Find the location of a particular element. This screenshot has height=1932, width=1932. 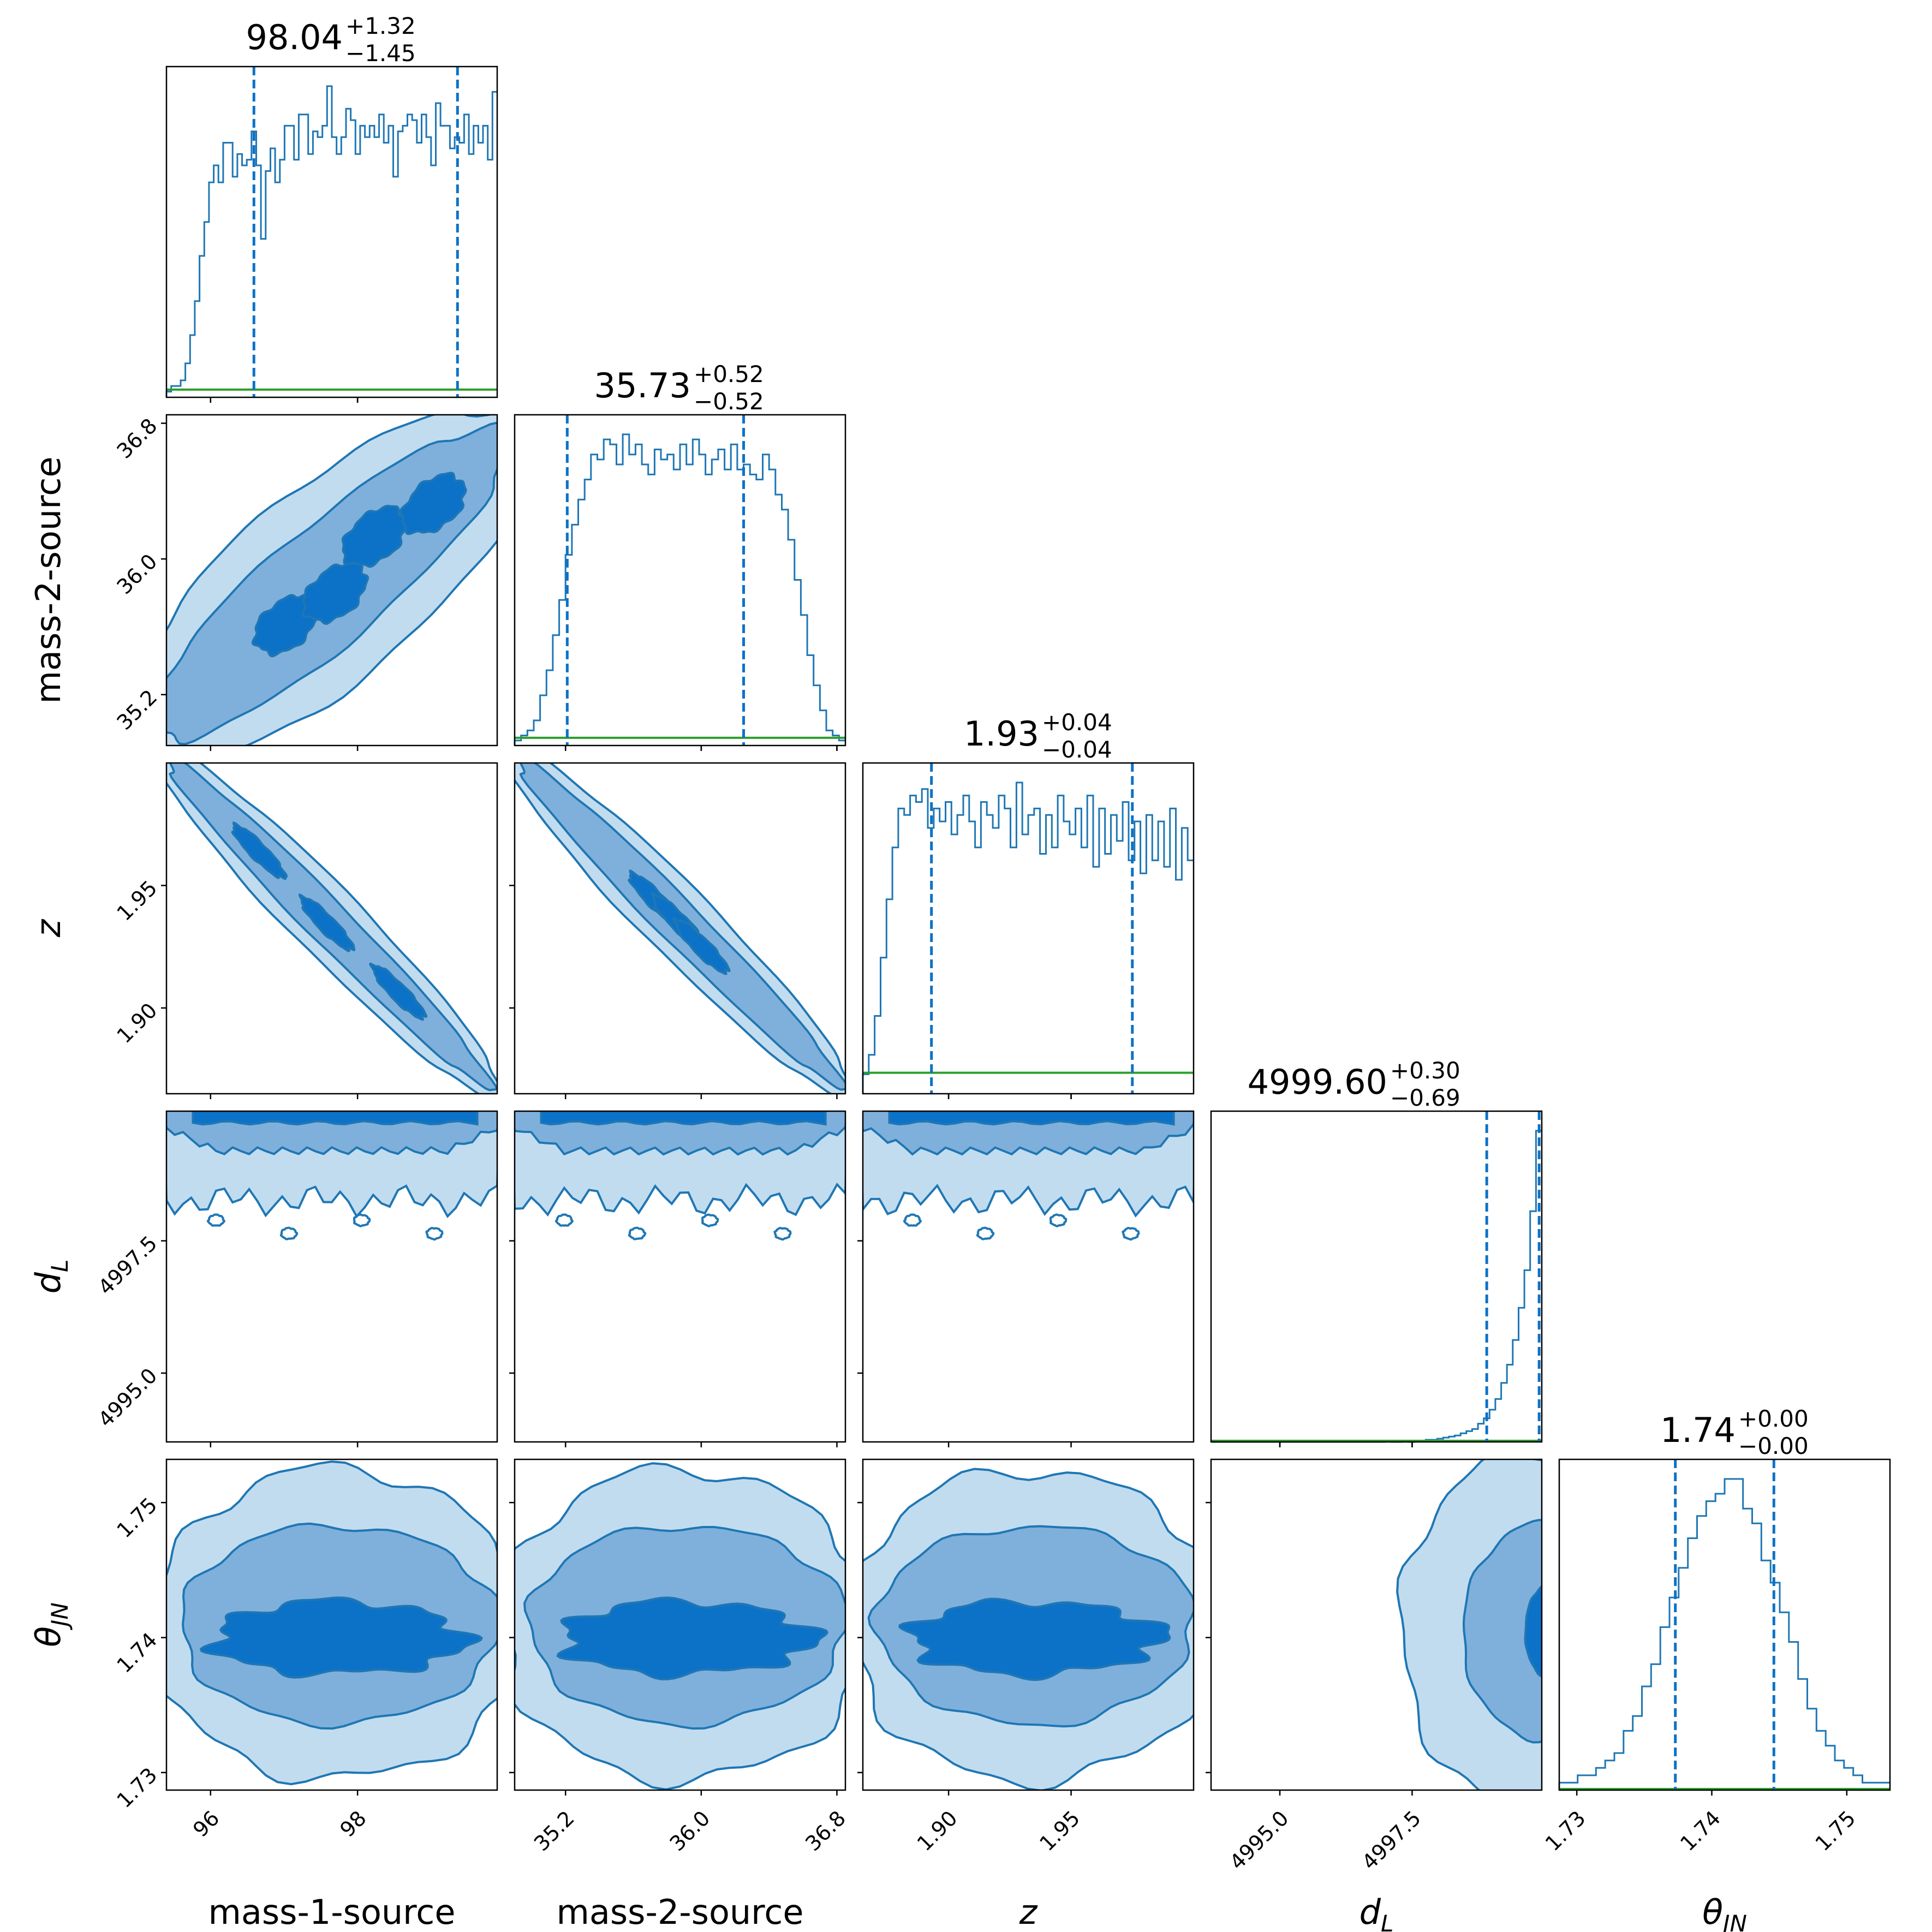

panel-m2-dL is located at coordinates (680, 1176).